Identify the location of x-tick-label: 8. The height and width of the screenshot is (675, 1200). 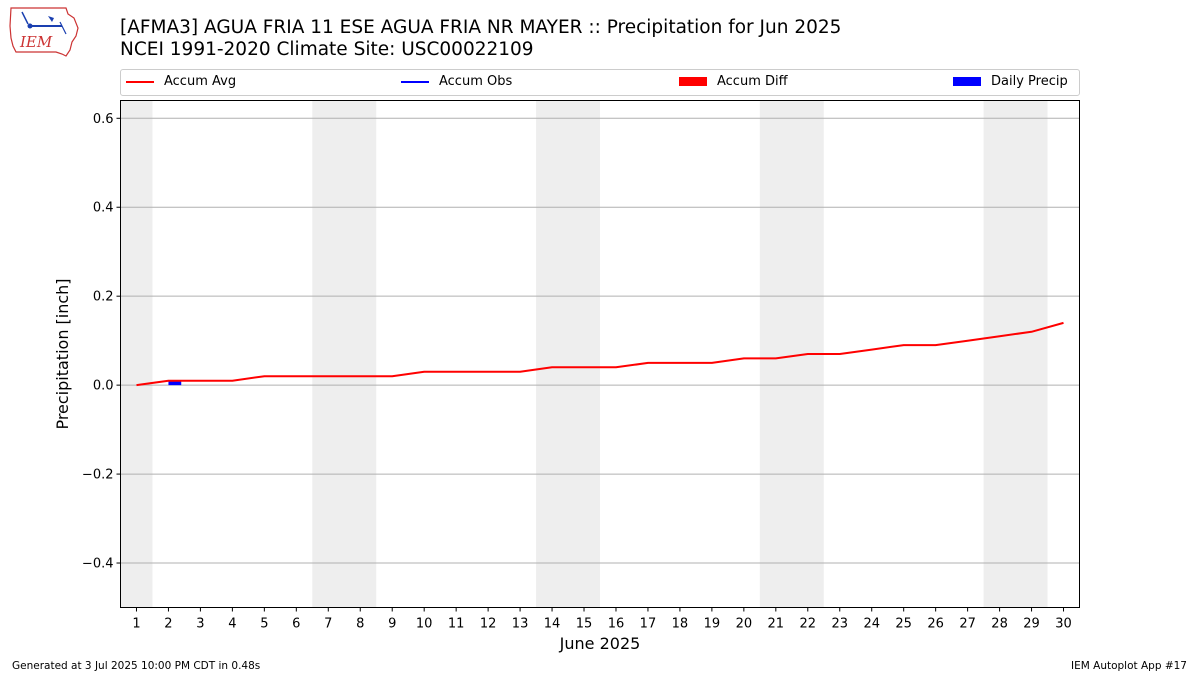
(360, 624).